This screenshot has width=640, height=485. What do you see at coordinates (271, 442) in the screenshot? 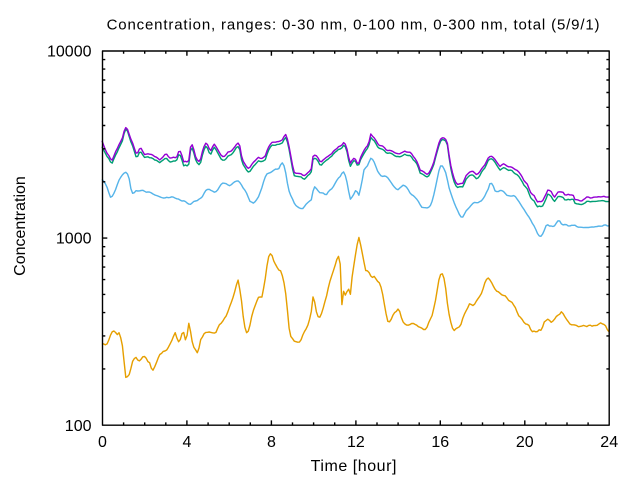
I see `svg-text: 8` at bounding box center [271, 442].